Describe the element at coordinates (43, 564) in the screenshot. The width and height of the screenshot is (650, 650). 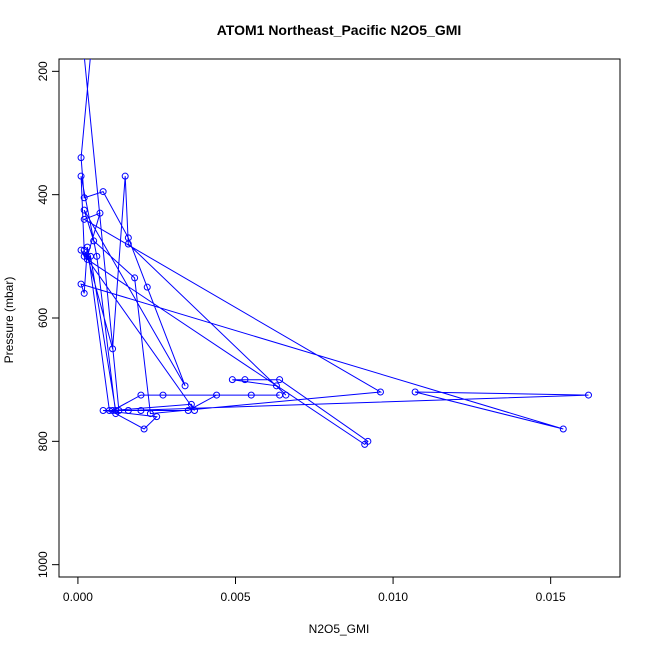
I see `y-tick-label: 1000` at that location.